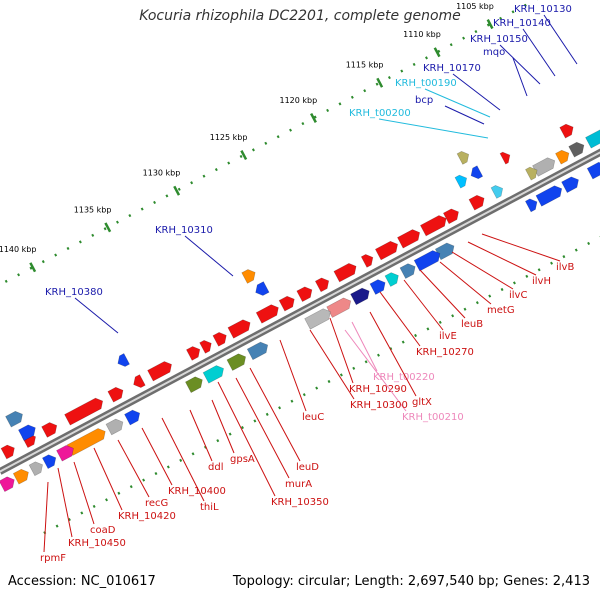 The width and height of the screenshot is (600, 600). Describe the element at coordinates (543, 9) in the screenshot. I see `gene-label: KRH_10130` at that location.